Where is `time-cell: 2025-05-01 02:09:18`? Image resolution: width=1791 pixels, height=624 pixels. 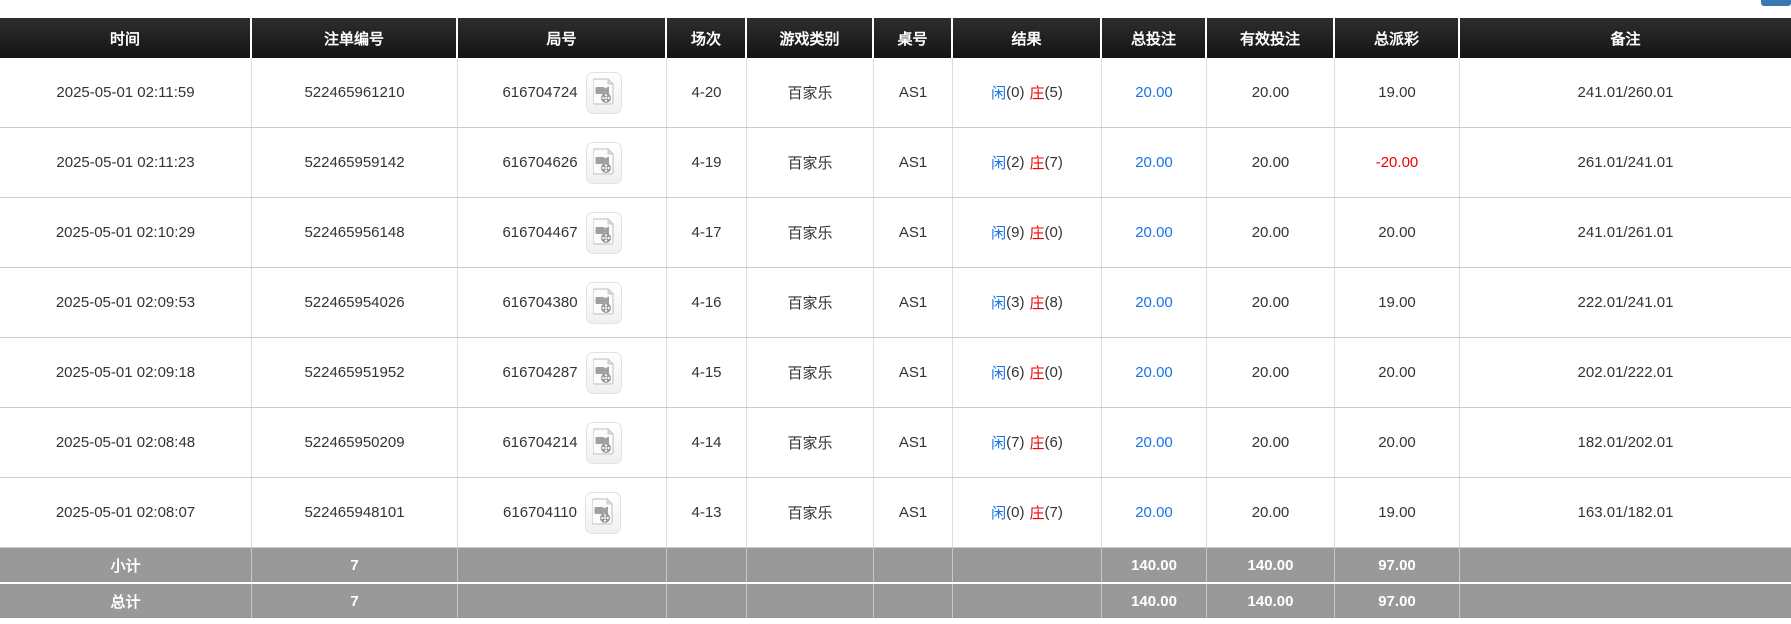 time-cell: 2025-05-01 02:09:18 is located at coordinates (126, 372).